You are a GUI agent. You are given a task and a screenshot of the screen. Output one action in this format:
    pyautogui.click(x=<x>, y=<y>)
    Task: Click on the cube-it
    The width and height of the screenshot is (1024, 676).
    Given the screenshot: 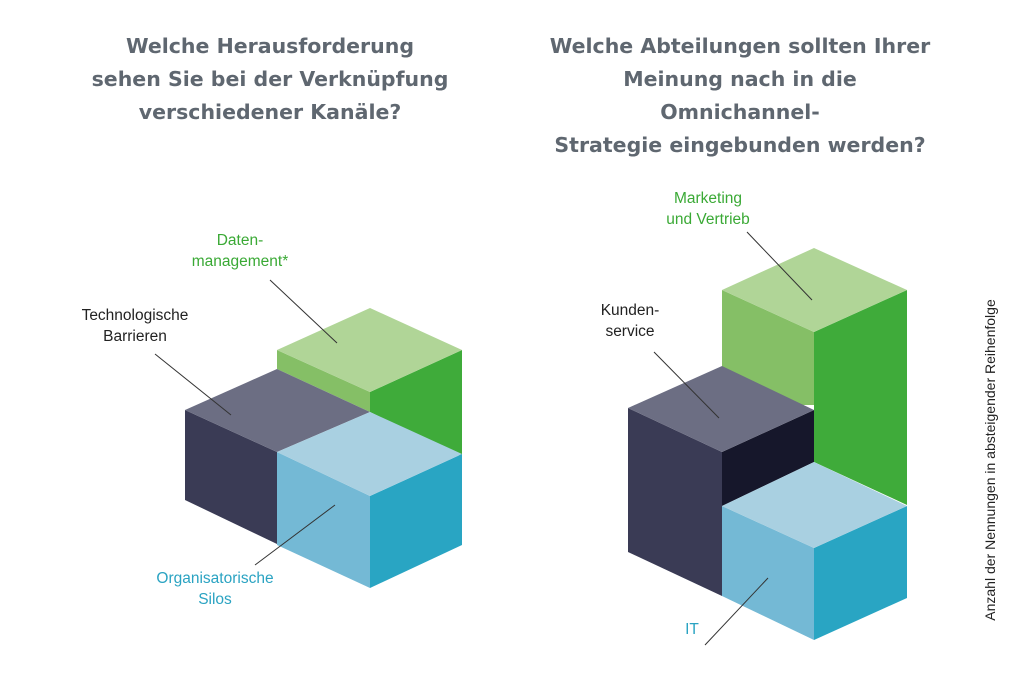 What is the action you would take?
    pyautogui.click(x=814, y=551)
    